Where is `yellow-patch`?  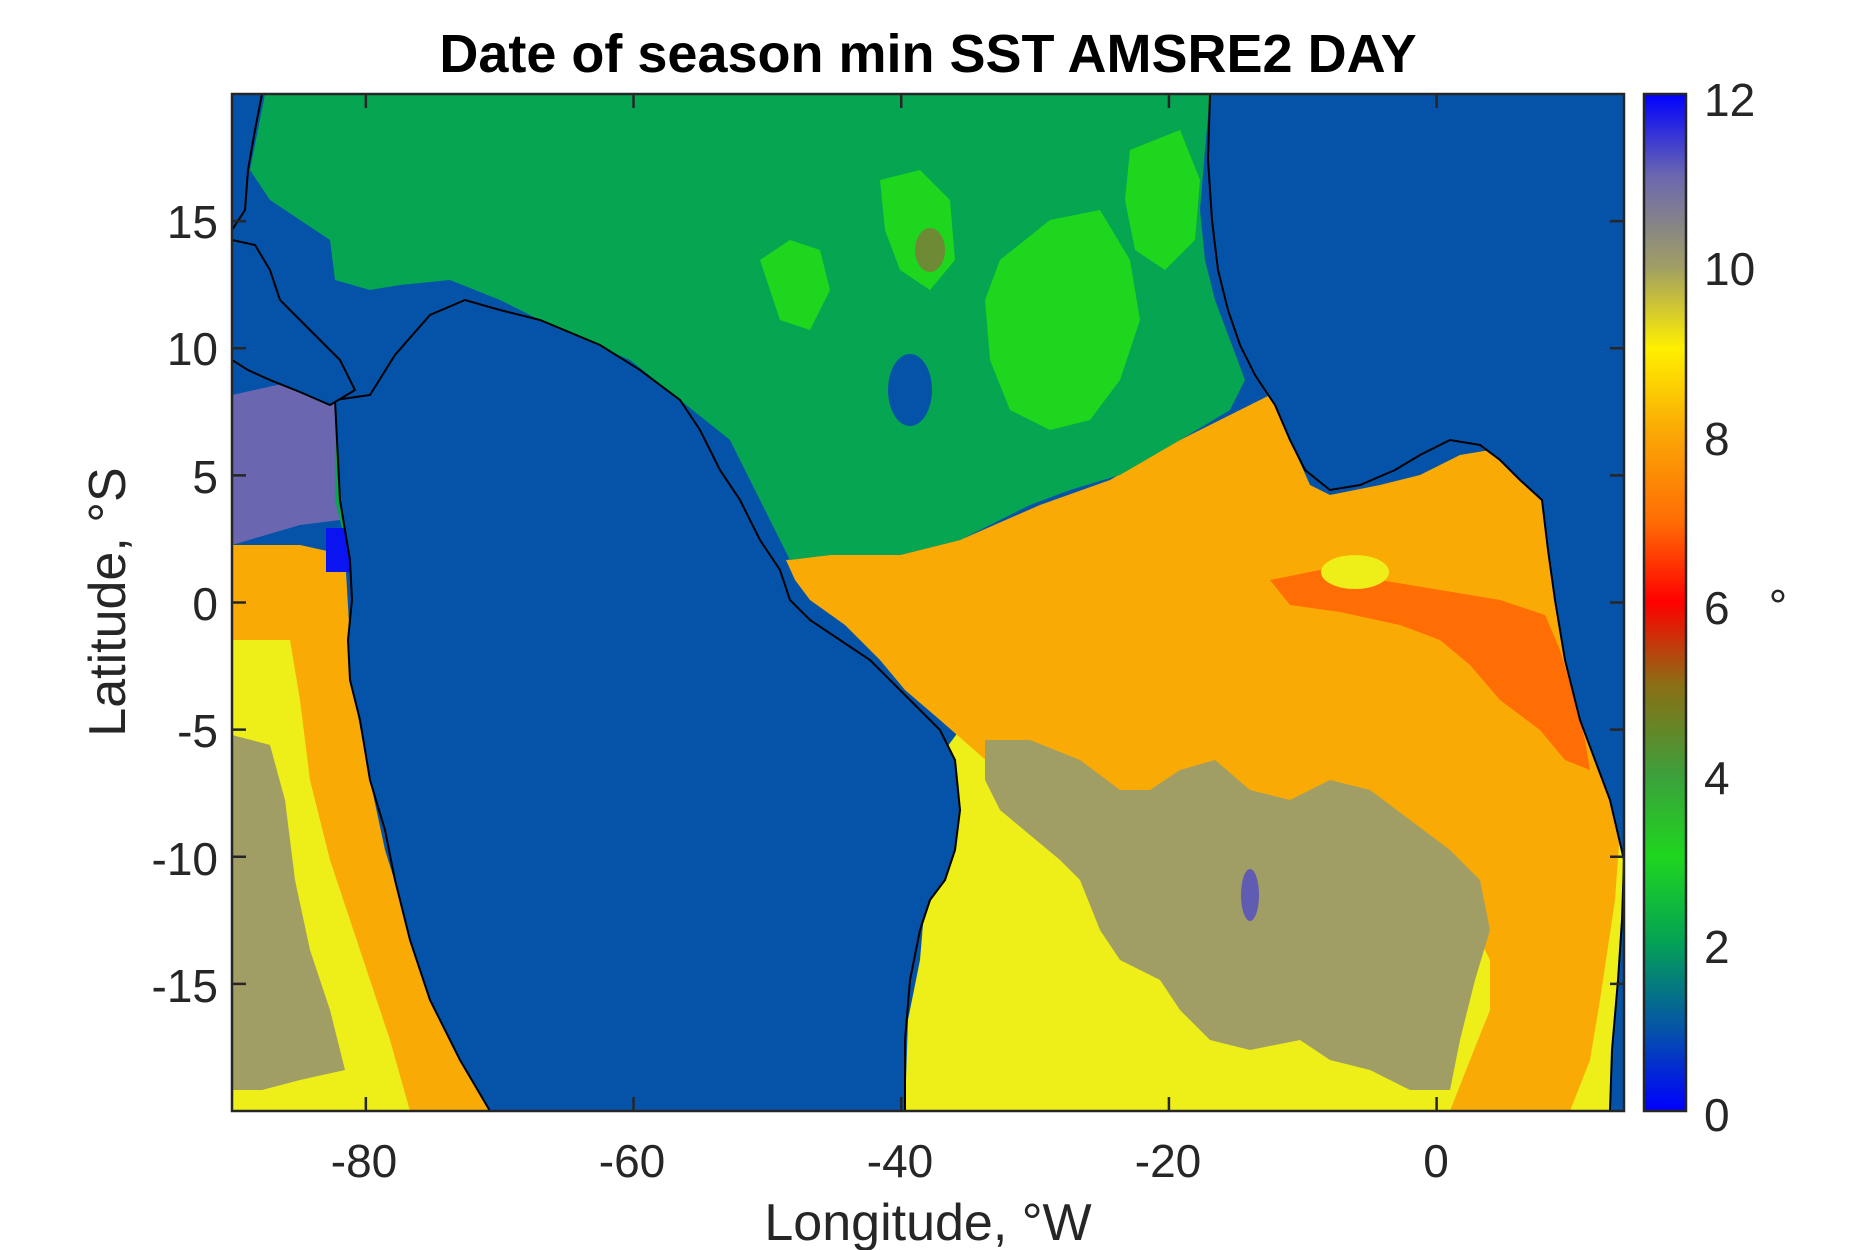
yellow-patch is located at coordinates (1355, 572).